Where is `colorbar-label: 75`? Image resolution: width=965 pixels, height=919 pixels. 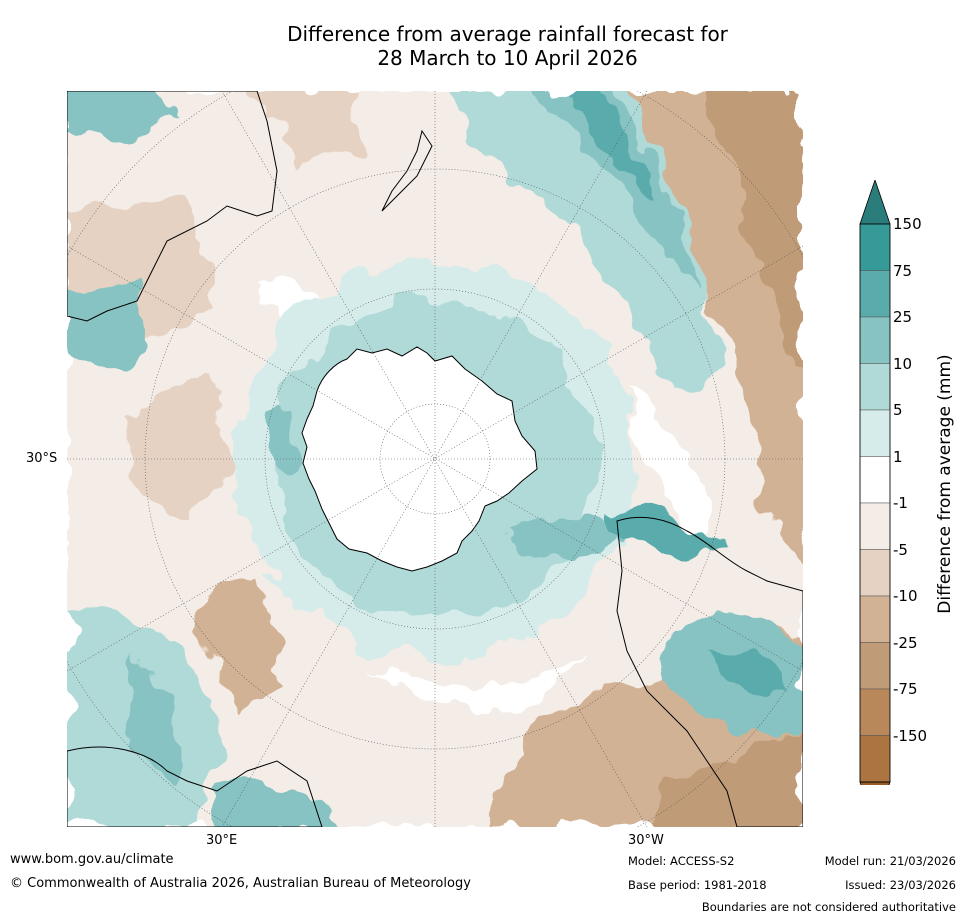 colorbar-label: 75 is located at coordinates (903, 270).